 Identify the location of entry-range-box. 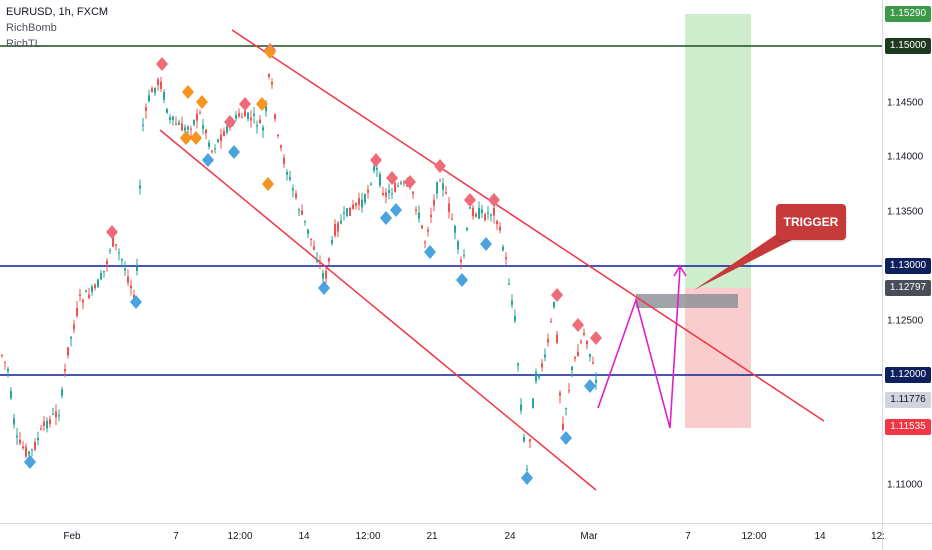
(687, 301).